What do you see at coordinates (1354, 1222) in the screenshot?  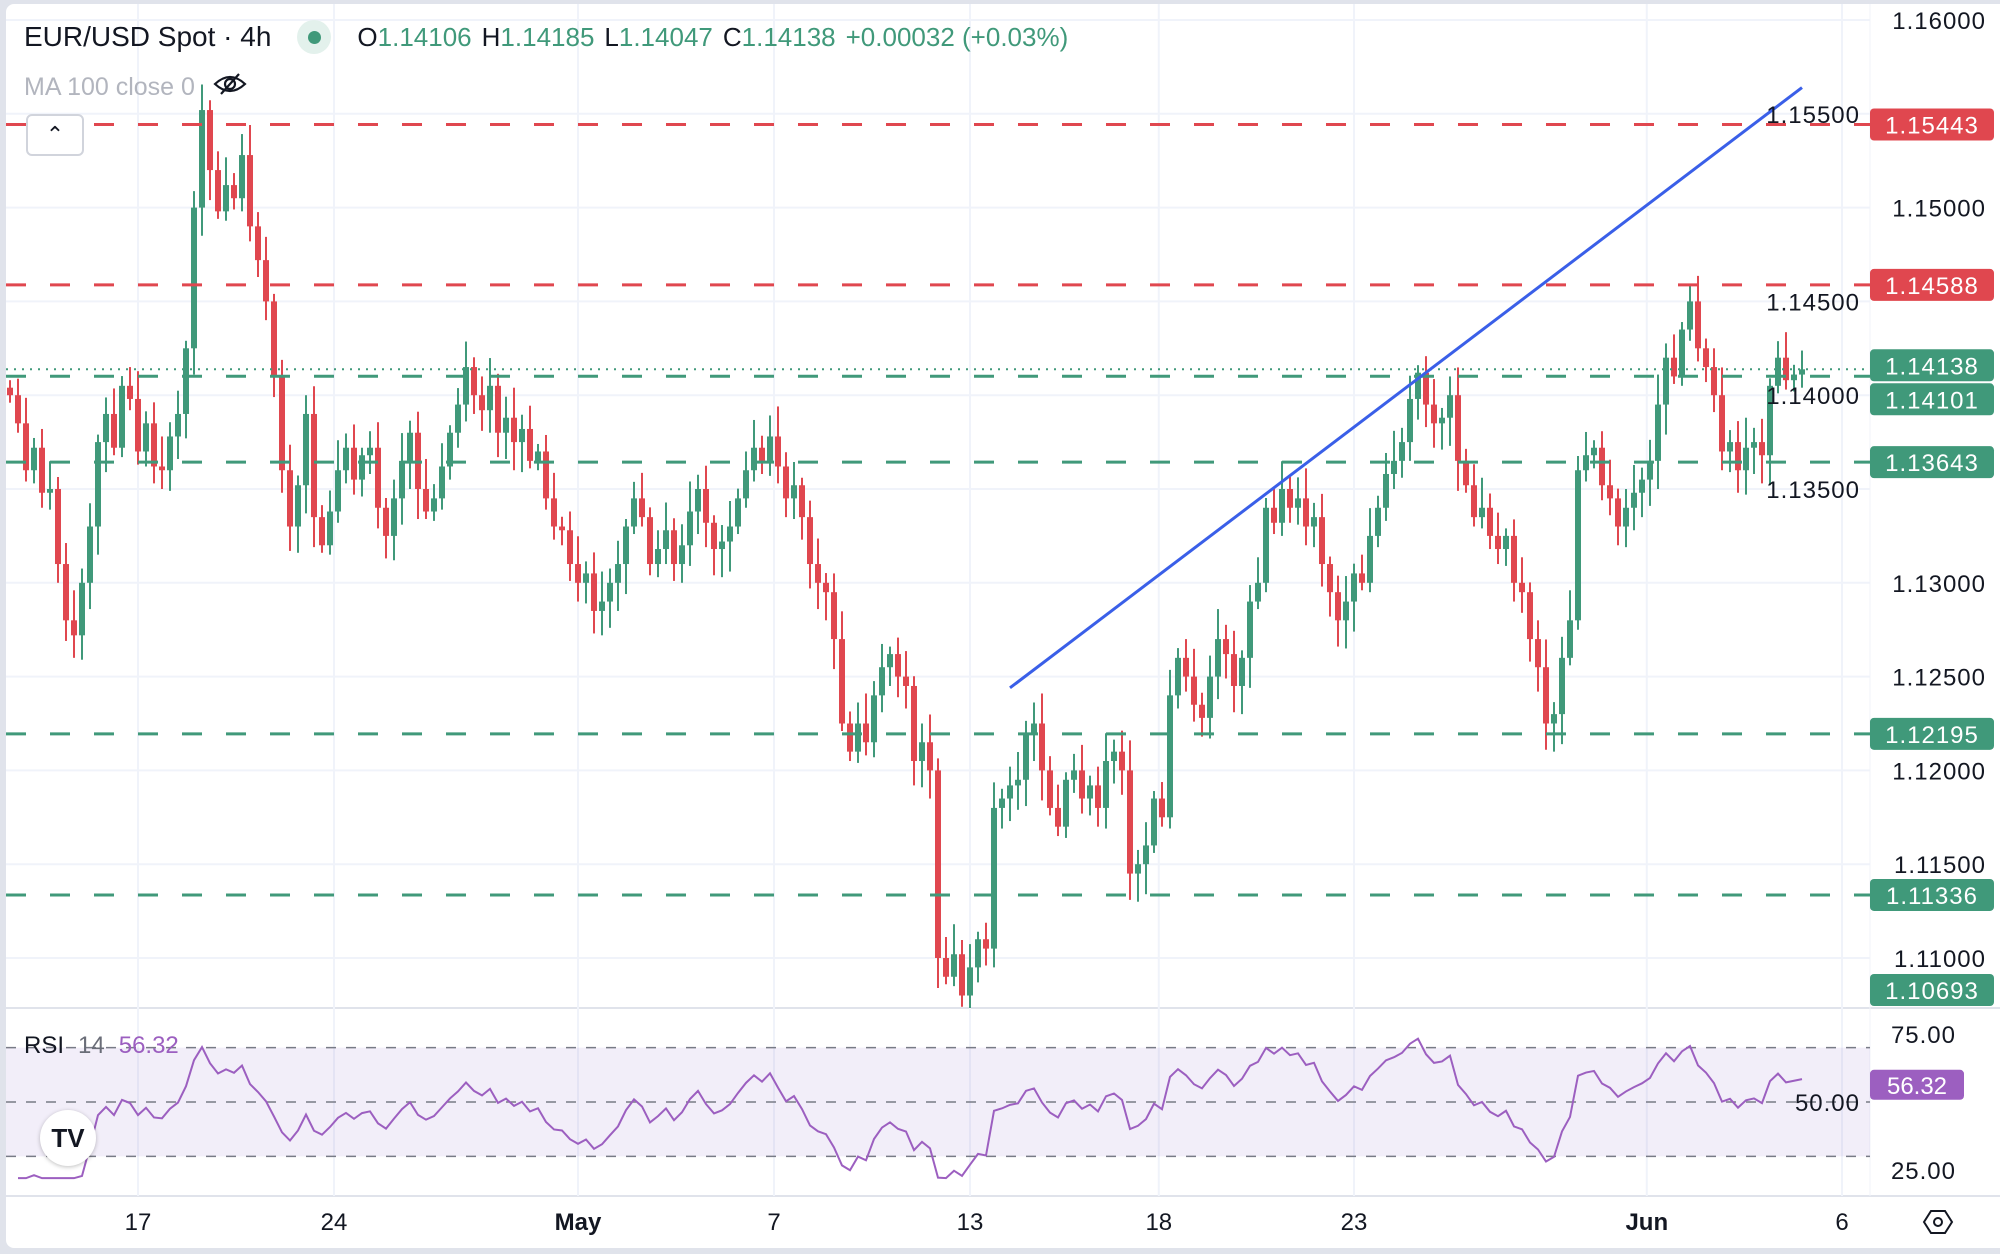 I see `x-tick-label: 23` at bounding box center [1354, 1222].